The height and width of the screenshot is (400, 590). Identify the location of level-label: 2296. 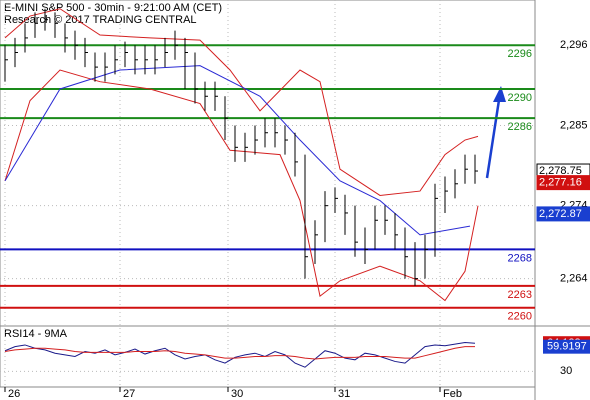
(520, 54).